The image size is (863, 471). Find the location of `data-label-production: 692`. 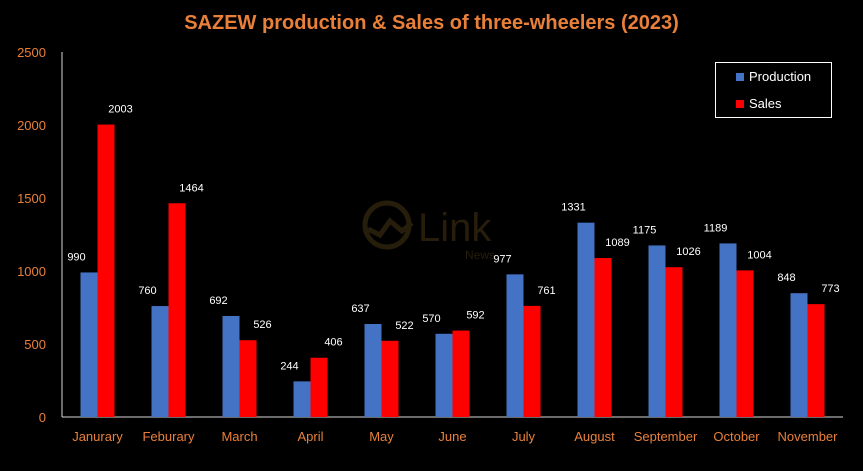

data-label-production: 692 is located at coordinates (218, 301).